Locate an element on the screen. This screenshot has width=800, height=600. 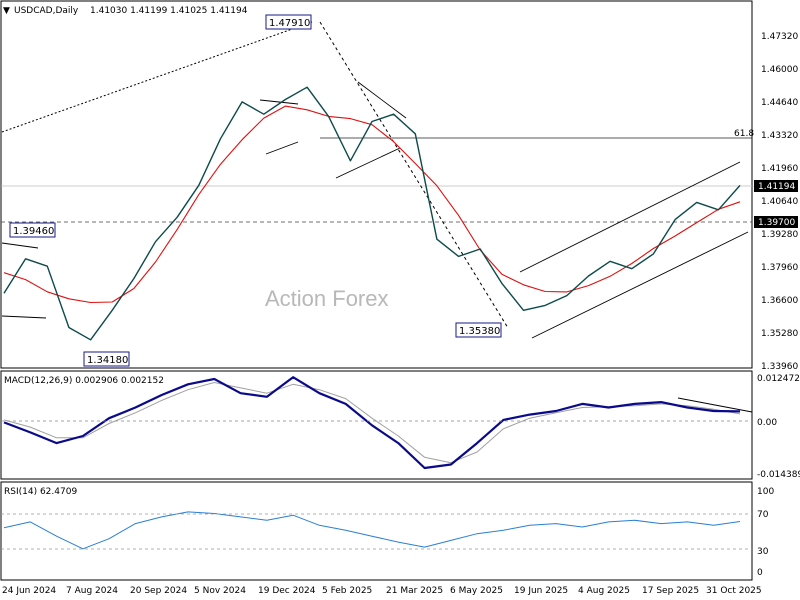
flag-lower is located at coordinates (282, 148).